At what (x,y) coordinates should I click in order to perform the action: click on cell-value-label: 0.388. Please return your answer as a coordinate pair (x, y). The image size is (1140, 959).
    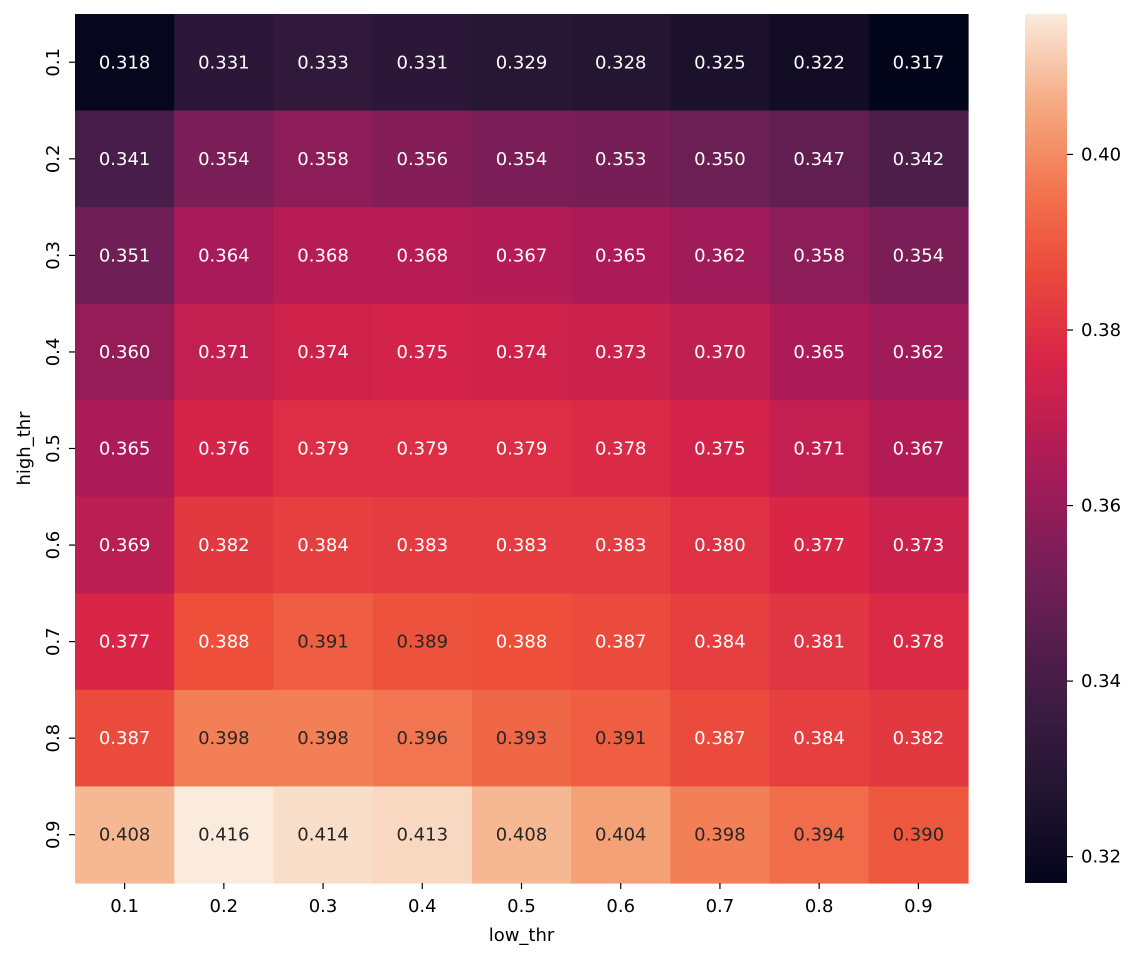
    Looking at the image, I should click on (522, 642).